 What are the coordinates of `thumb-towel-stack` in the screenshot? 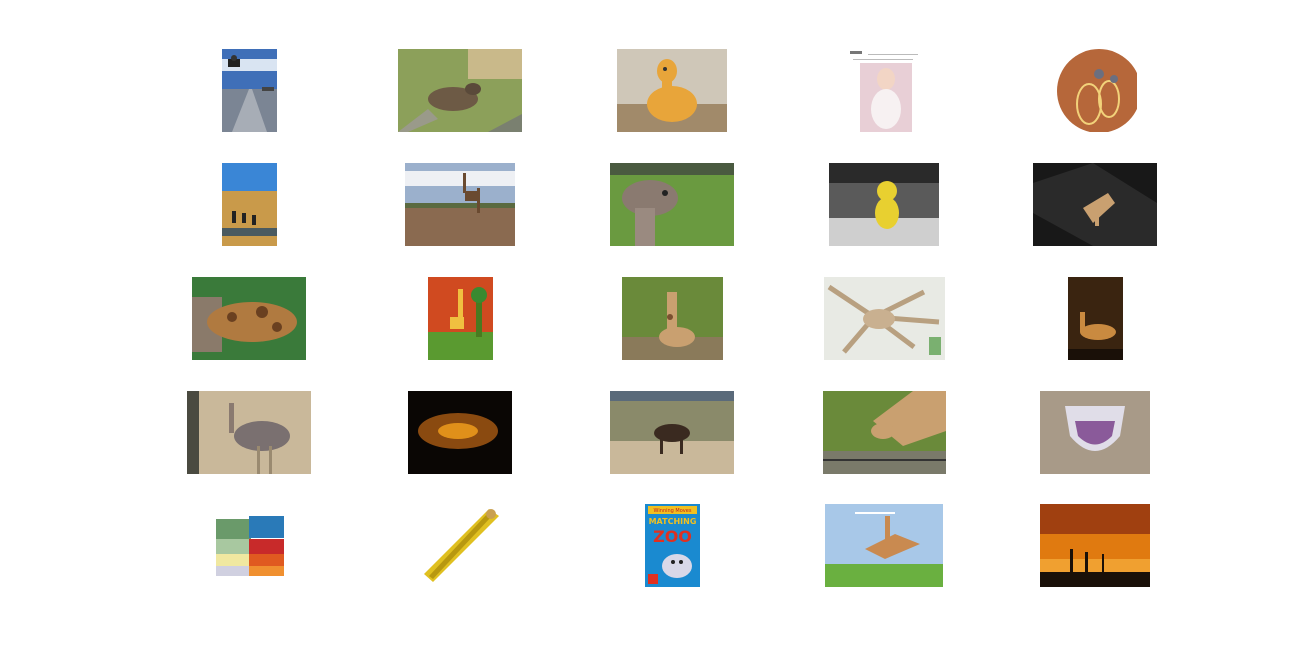 It's located at (249, 545).